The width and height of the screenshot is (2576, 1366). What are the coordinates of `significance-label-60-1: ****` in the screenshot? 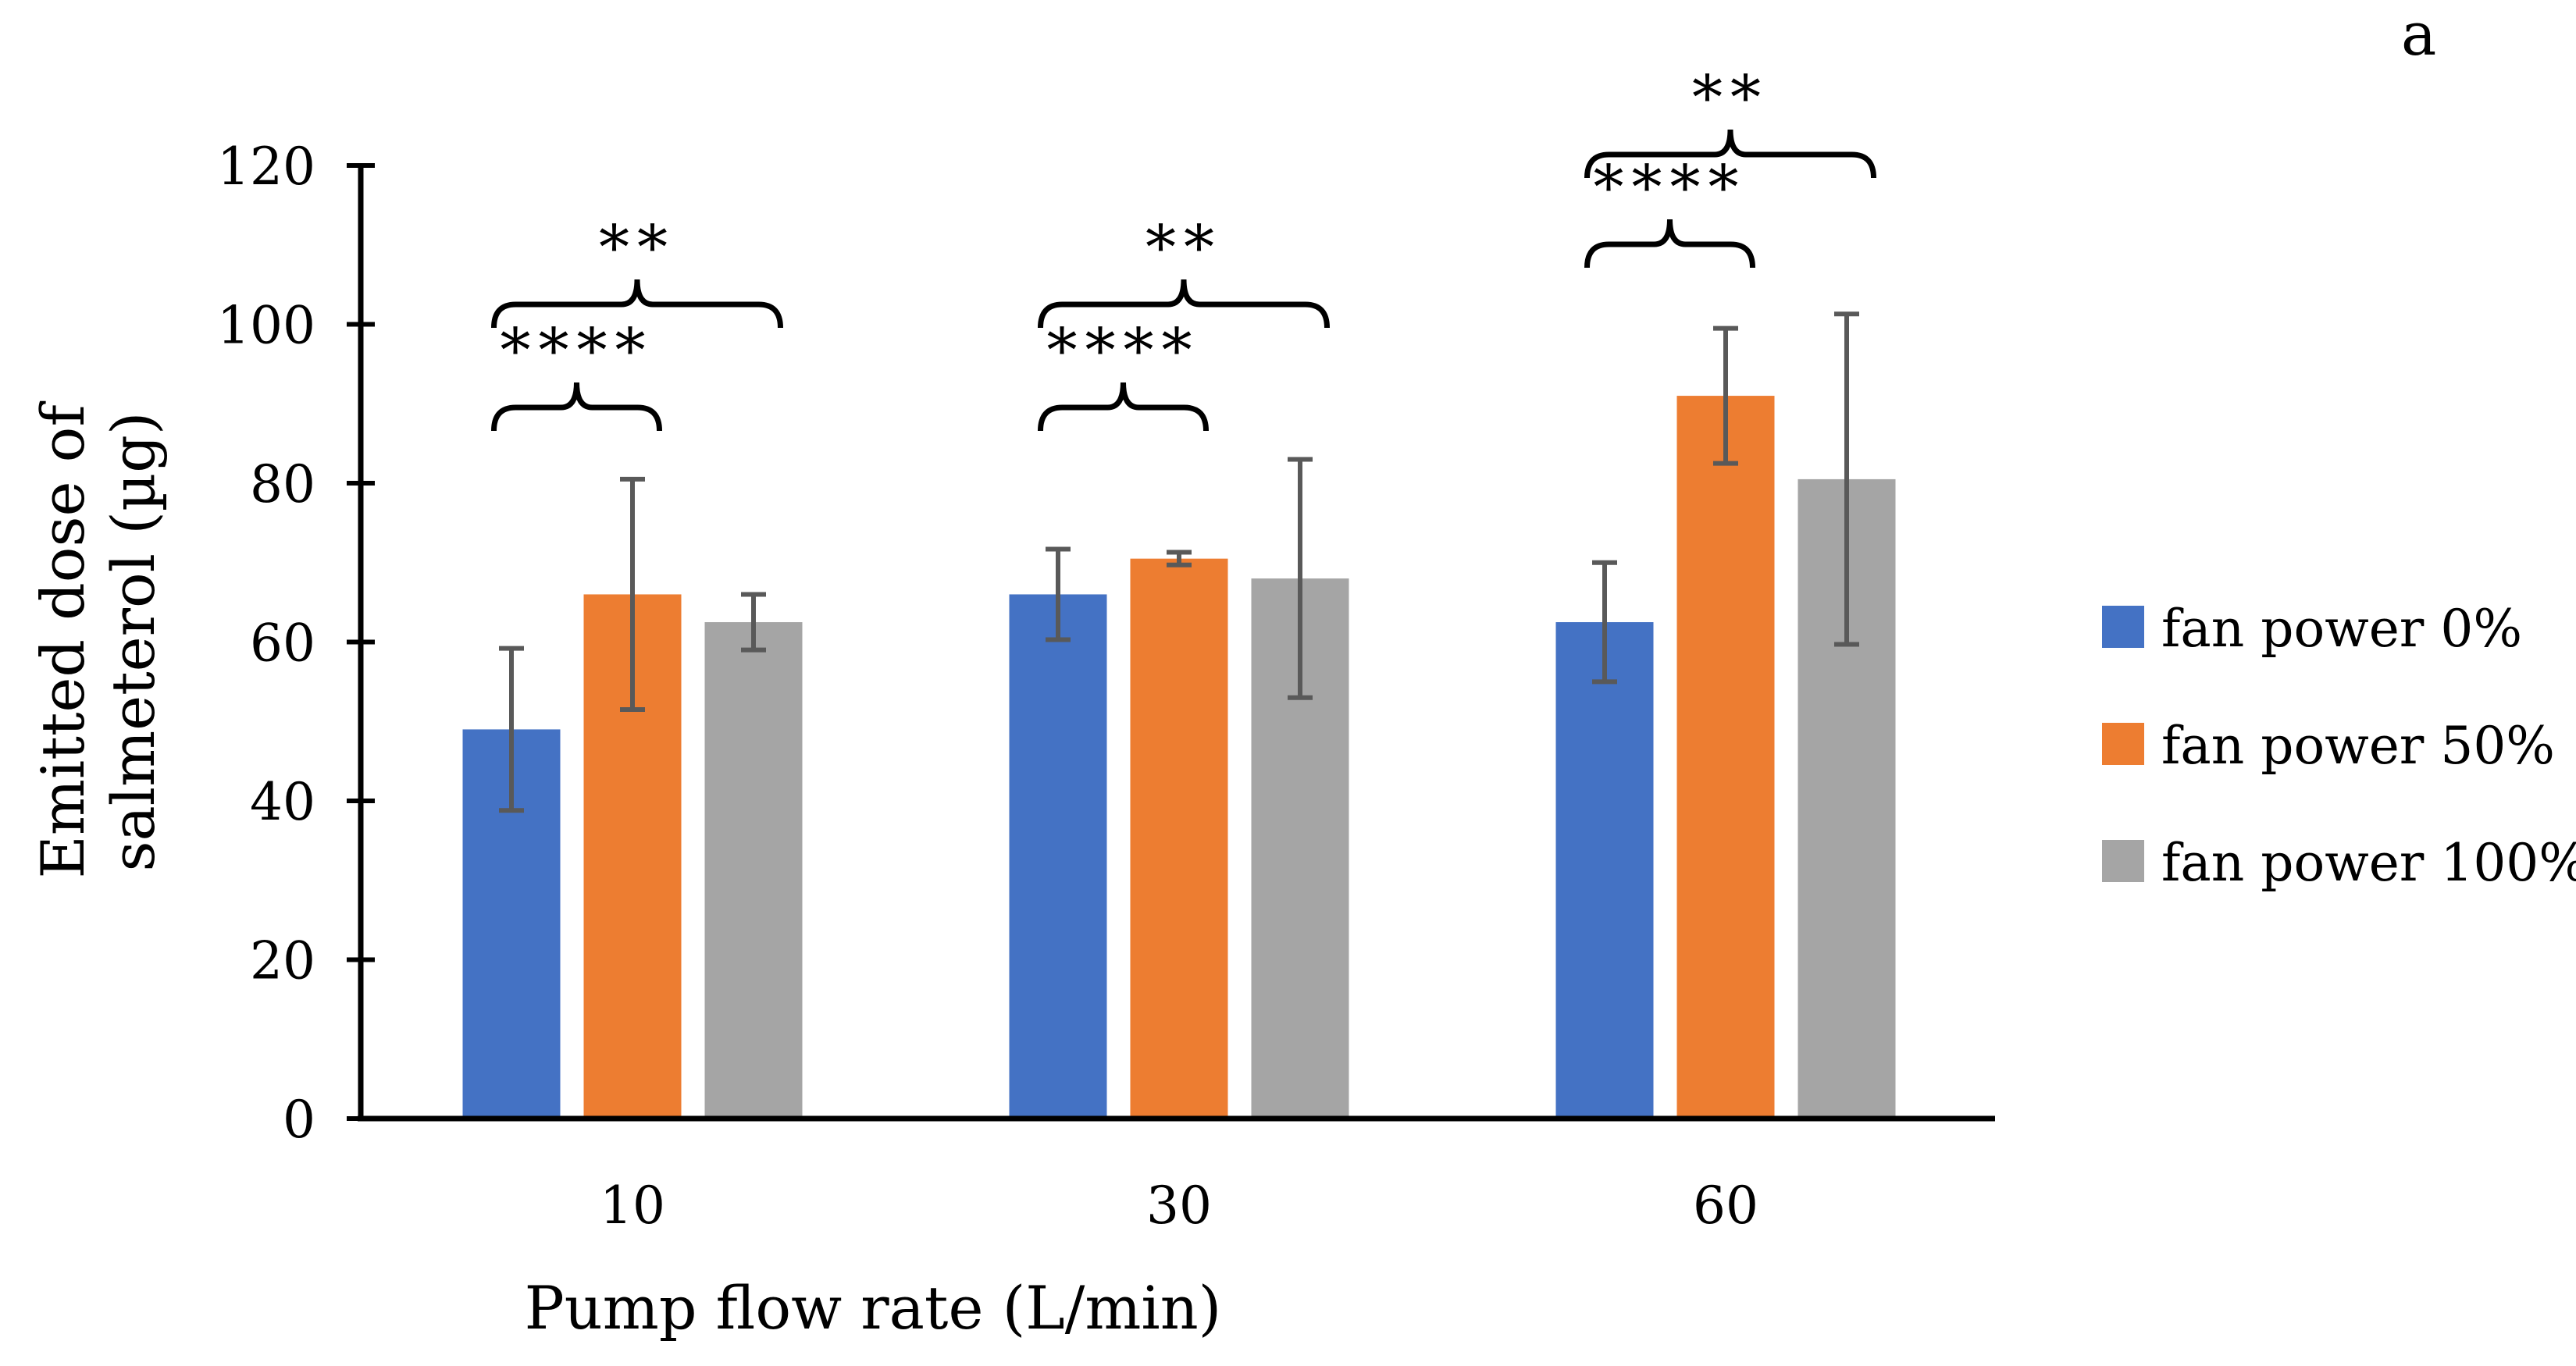 It's located at (1670, 188).